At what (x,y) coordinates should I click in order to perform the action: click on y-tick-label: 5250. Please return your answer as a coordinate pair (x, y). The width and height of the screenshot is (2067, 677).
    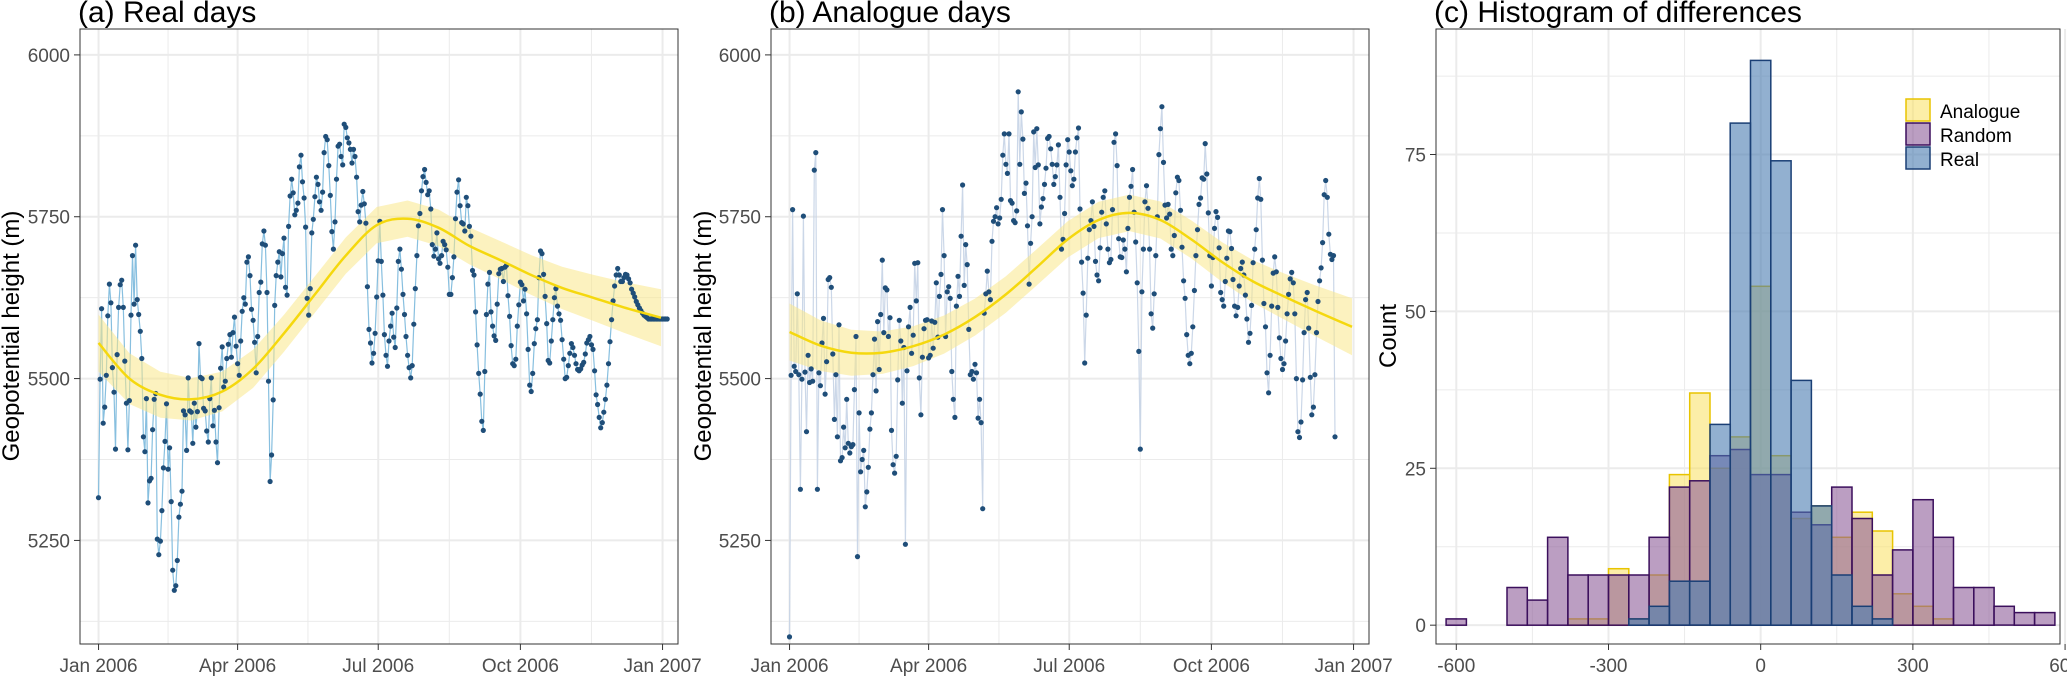
    Looking at the image, I should click on (49, 541).